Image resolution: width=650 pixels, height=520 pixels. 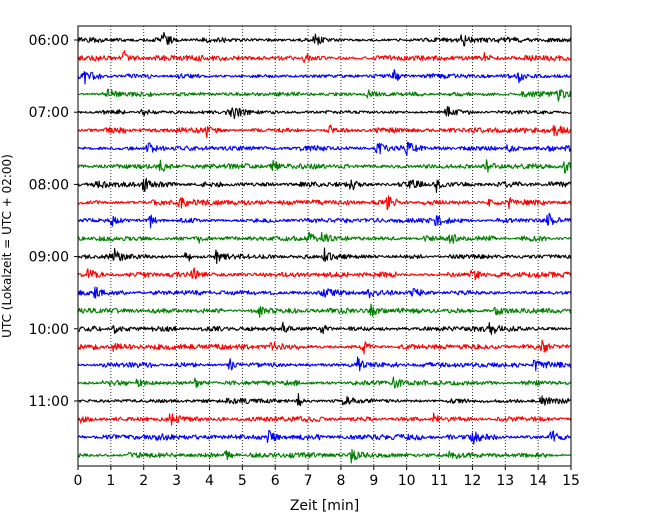 I want to click on y-tick-label: 07:00, so click(x=49, y=113).